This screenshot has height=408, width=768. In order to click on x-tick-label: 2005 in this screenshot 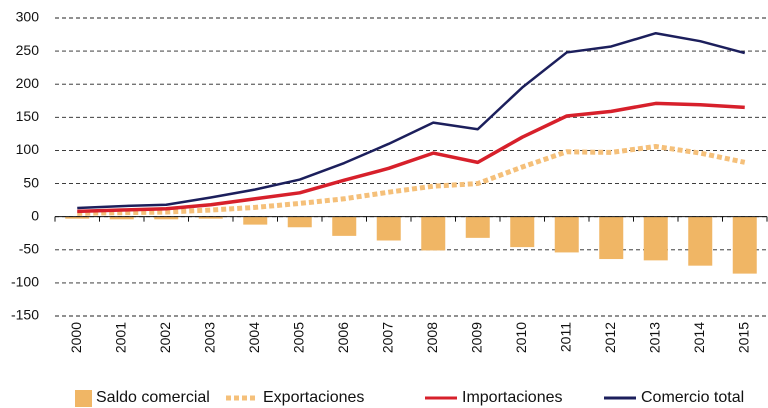, I will do `click(298, 337)`.